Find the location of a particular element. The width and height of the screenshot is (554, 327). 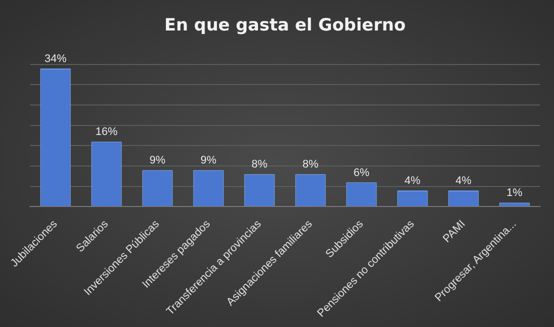

chart-title: En que gasta el Gobierno is located at coordinates (285, 26).